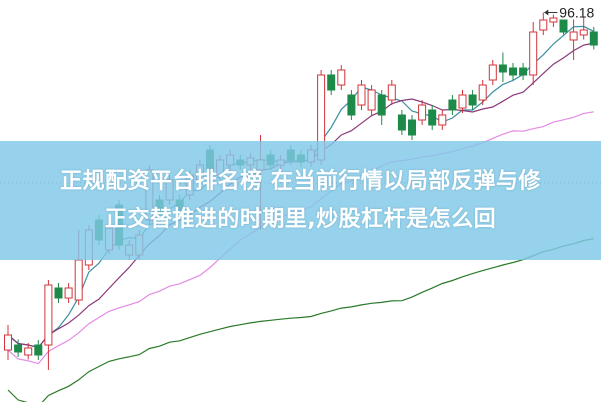  I want to click on headline-line-1: 正规配资平台排名榜 在当前行情以局部反弹与修, so click(300, 181).